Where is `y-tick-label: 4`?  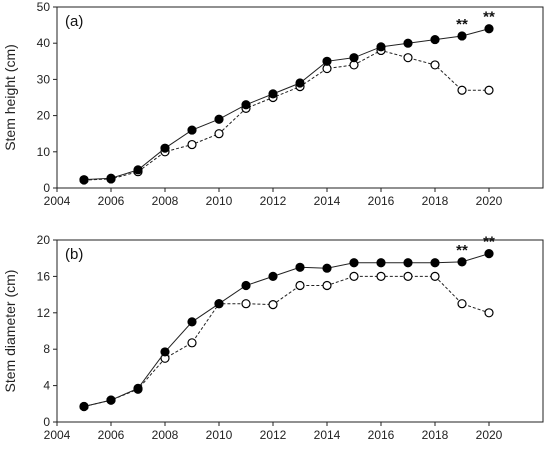
y-tick-label: 4 is located at coordinates (46, 386).